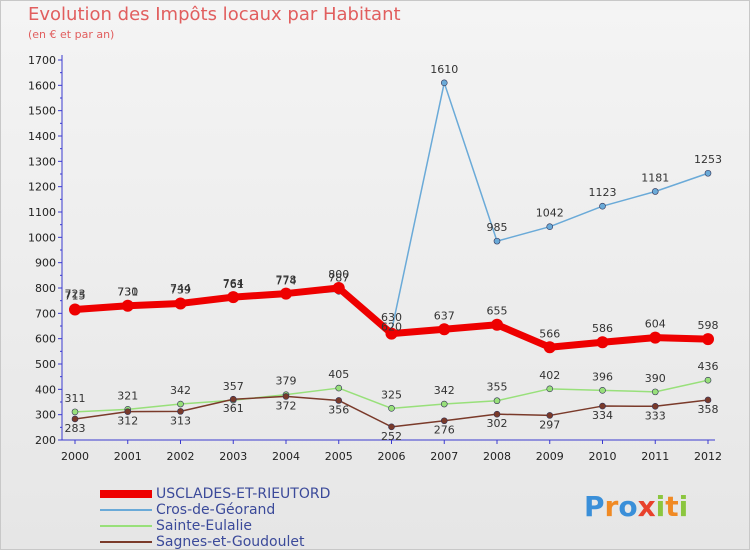 The width and height of the screenshot is (750, 550). Describe the element at coordinates (655, 177) in the screenshot. I see `data-label: 1181` at that location.